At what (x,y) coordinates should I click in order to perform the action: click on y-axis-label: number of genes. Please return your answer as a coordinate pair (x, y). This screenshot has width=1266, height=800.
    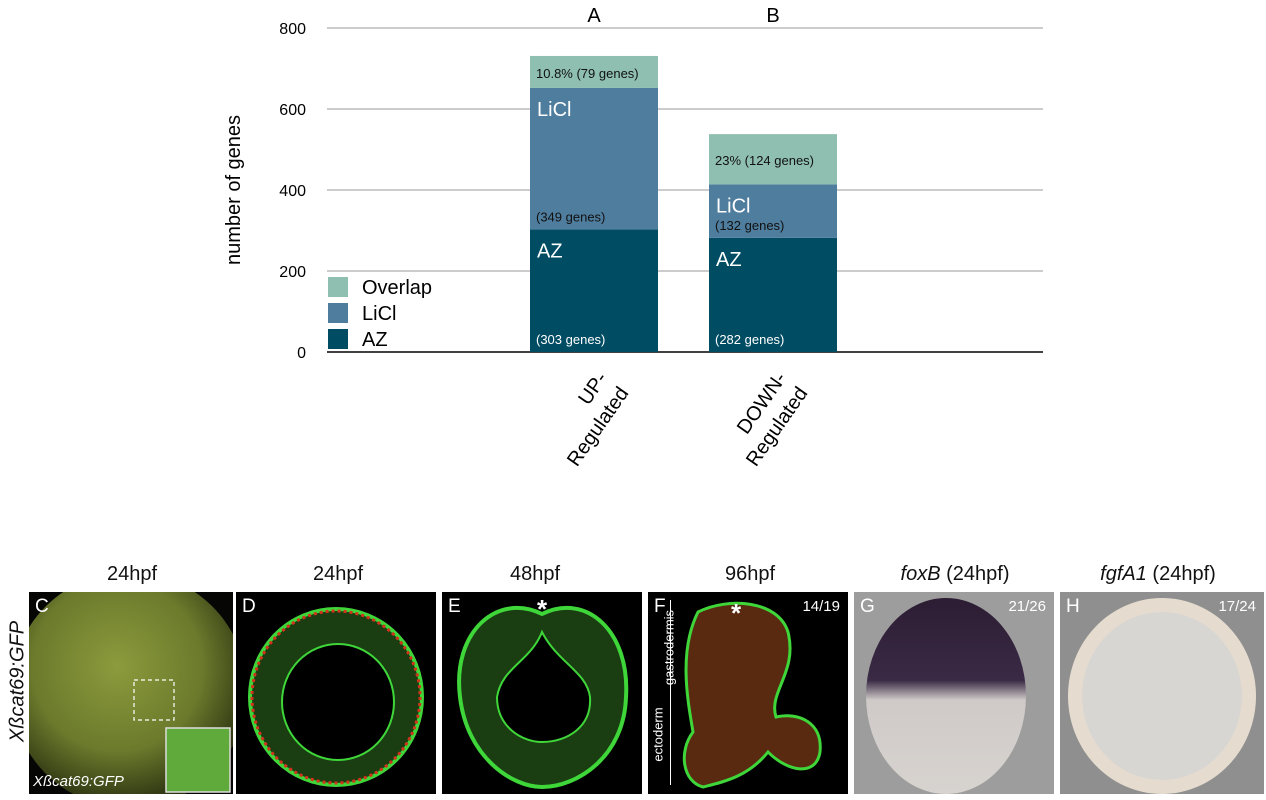
    Looking at the image, I should click on (234, 190).